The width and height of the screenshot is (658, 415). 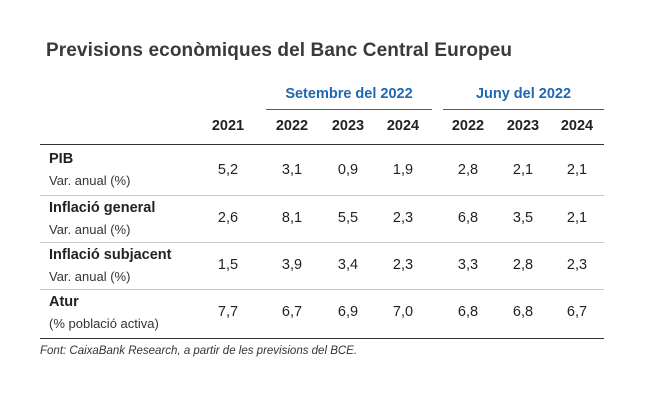 I want to click on group-underline-september, so click(x=349, y=109).